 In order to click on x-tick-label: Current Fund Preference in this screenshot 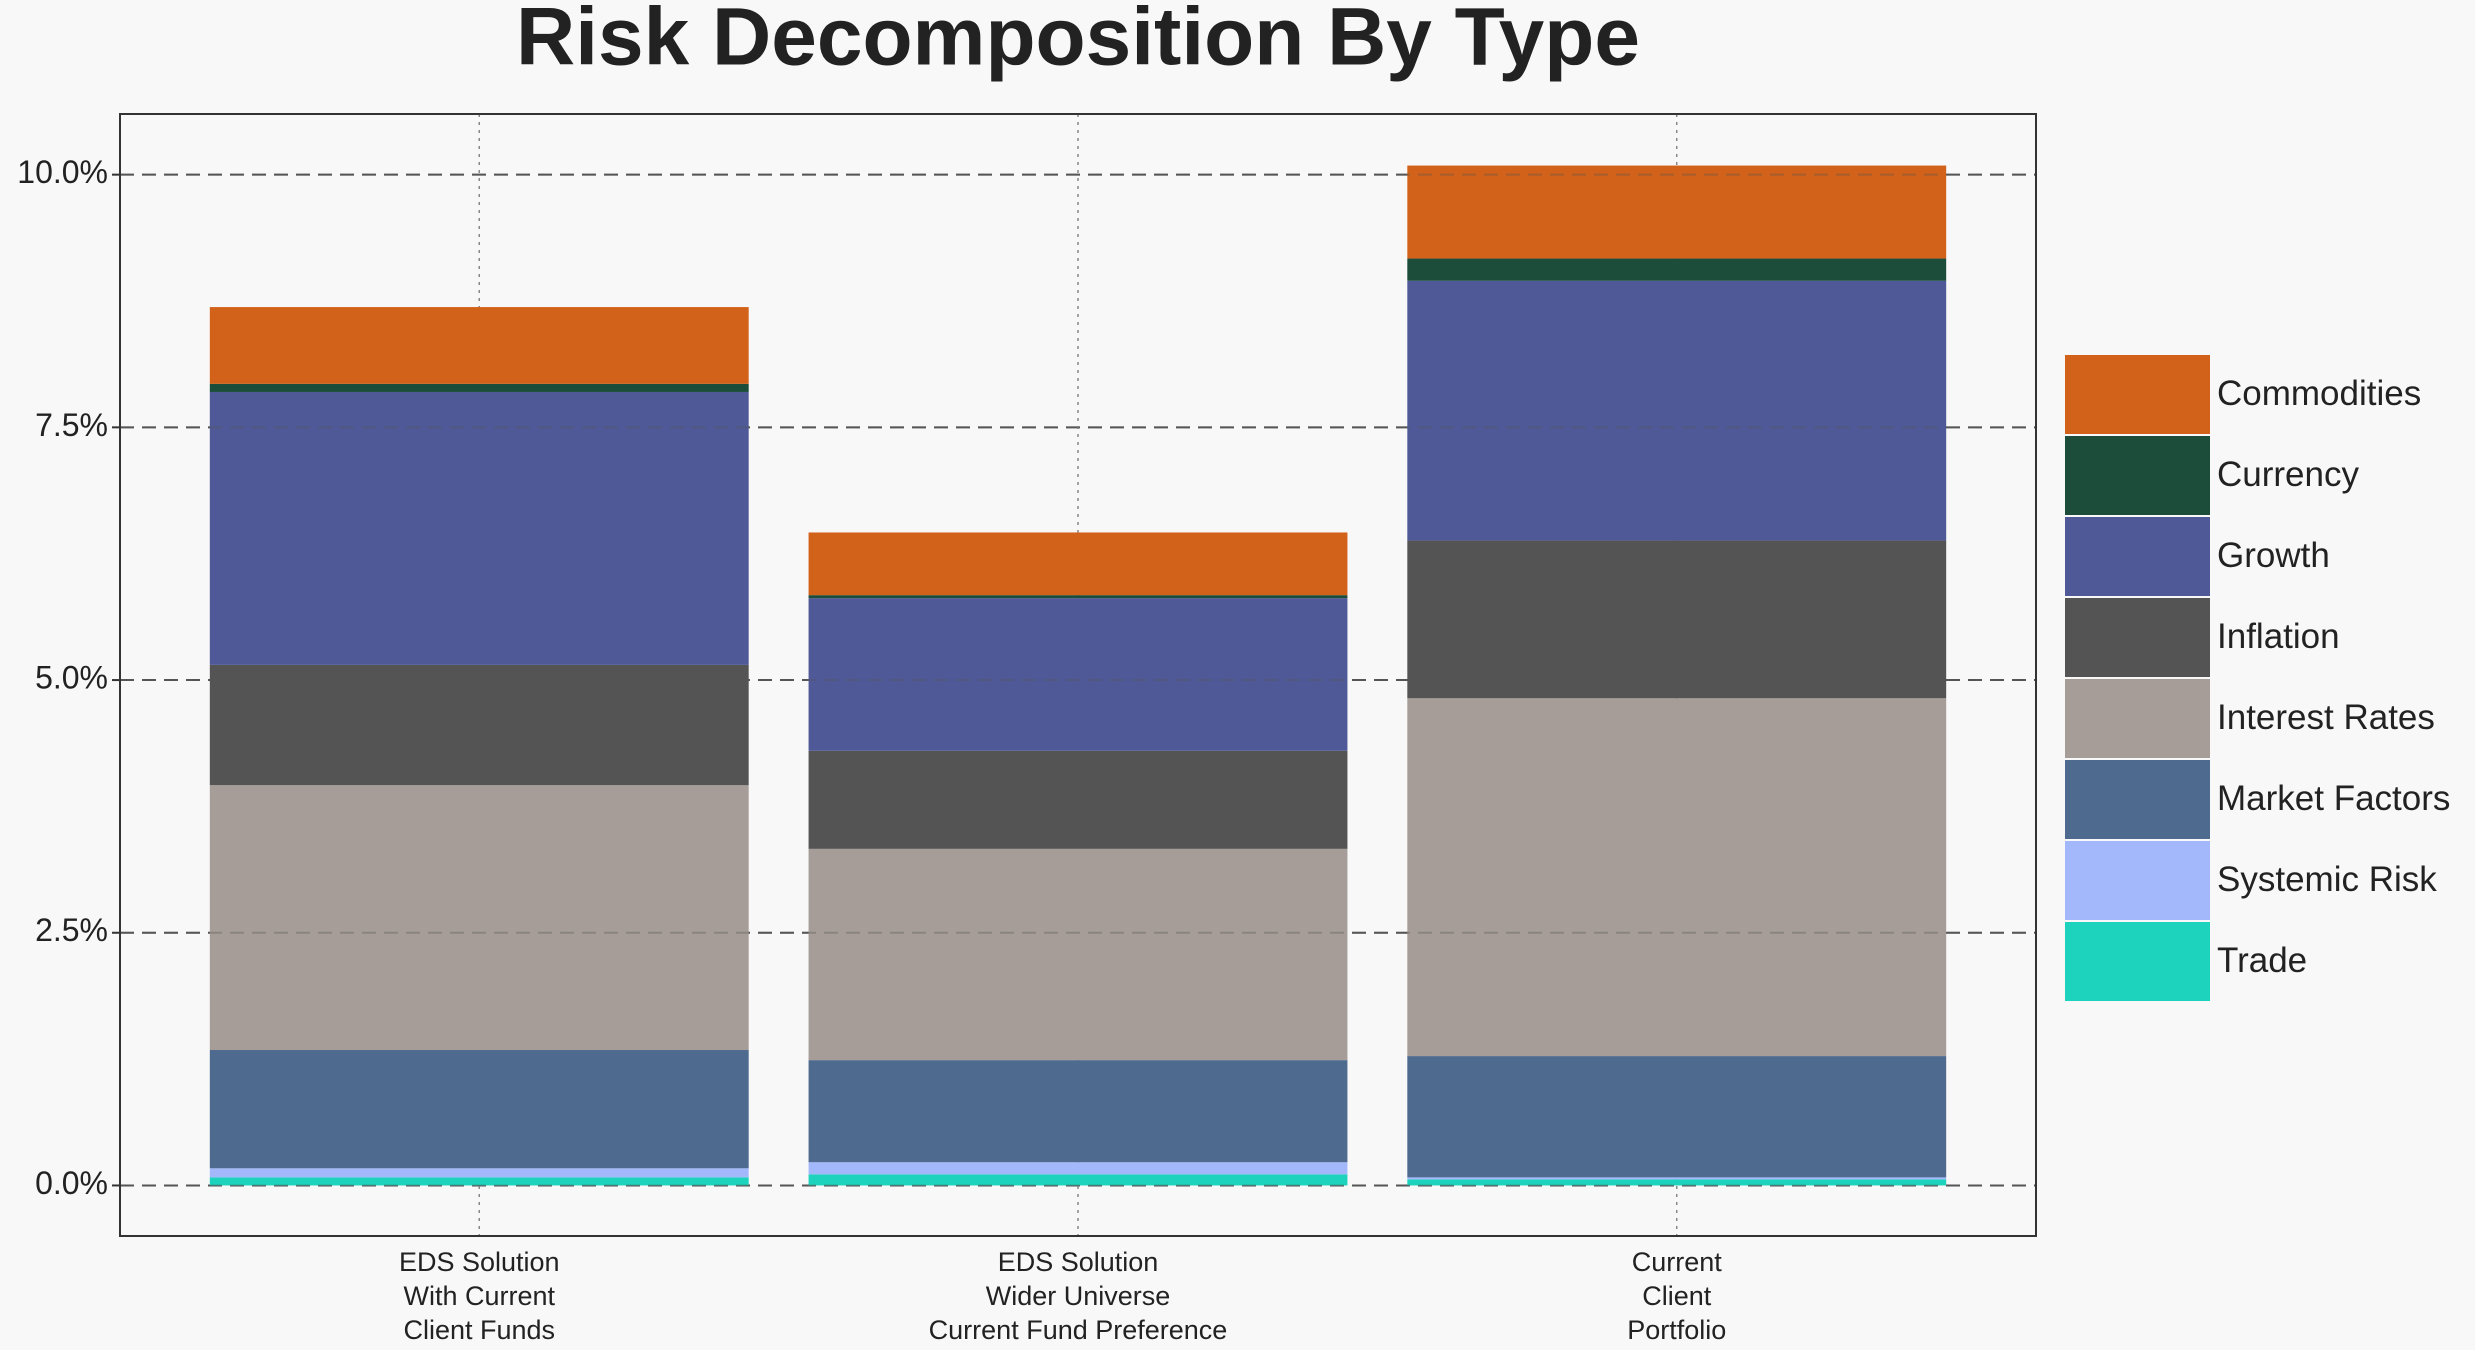, I will do `click(1078, 1330)`.